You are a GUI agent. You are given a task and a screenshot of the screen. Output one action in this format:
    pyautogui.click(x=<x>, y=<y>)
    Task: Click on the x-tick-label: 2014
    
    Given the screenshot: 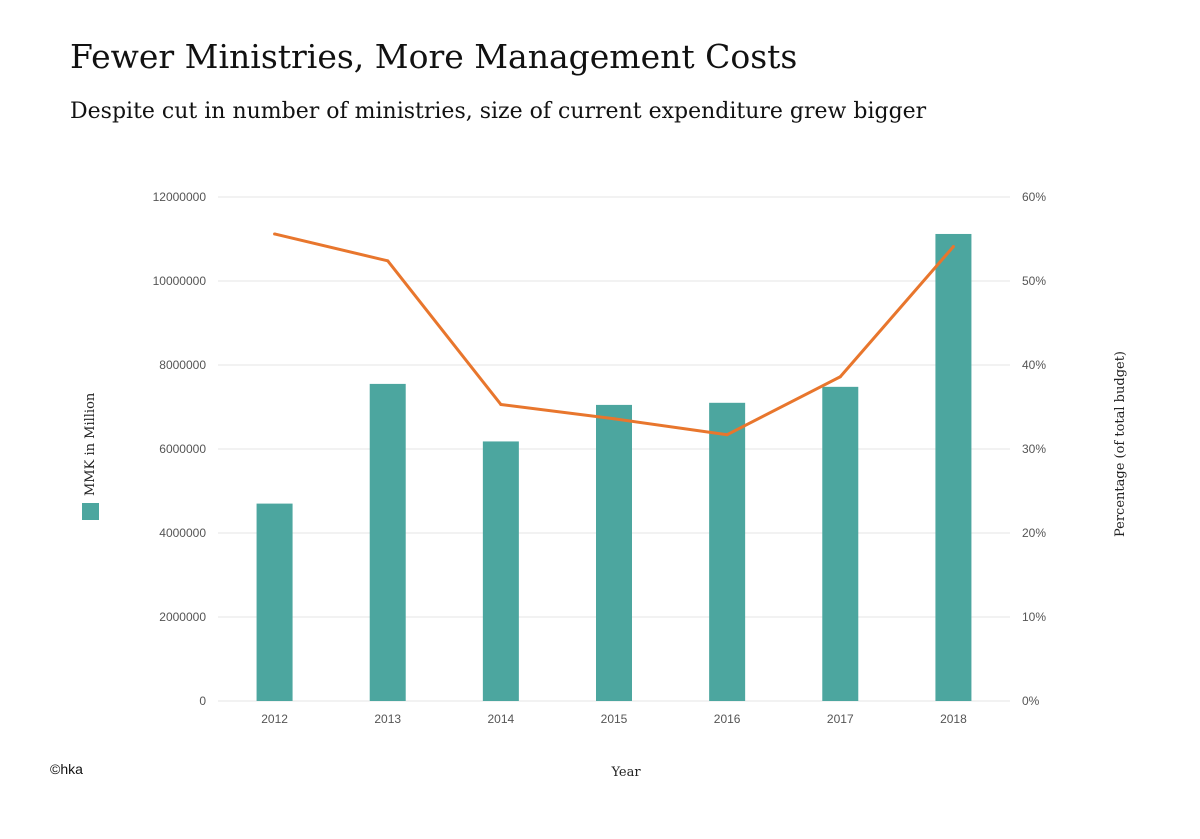 What is the action you would take?
    pyautogui.click(x=501, y=719)
    